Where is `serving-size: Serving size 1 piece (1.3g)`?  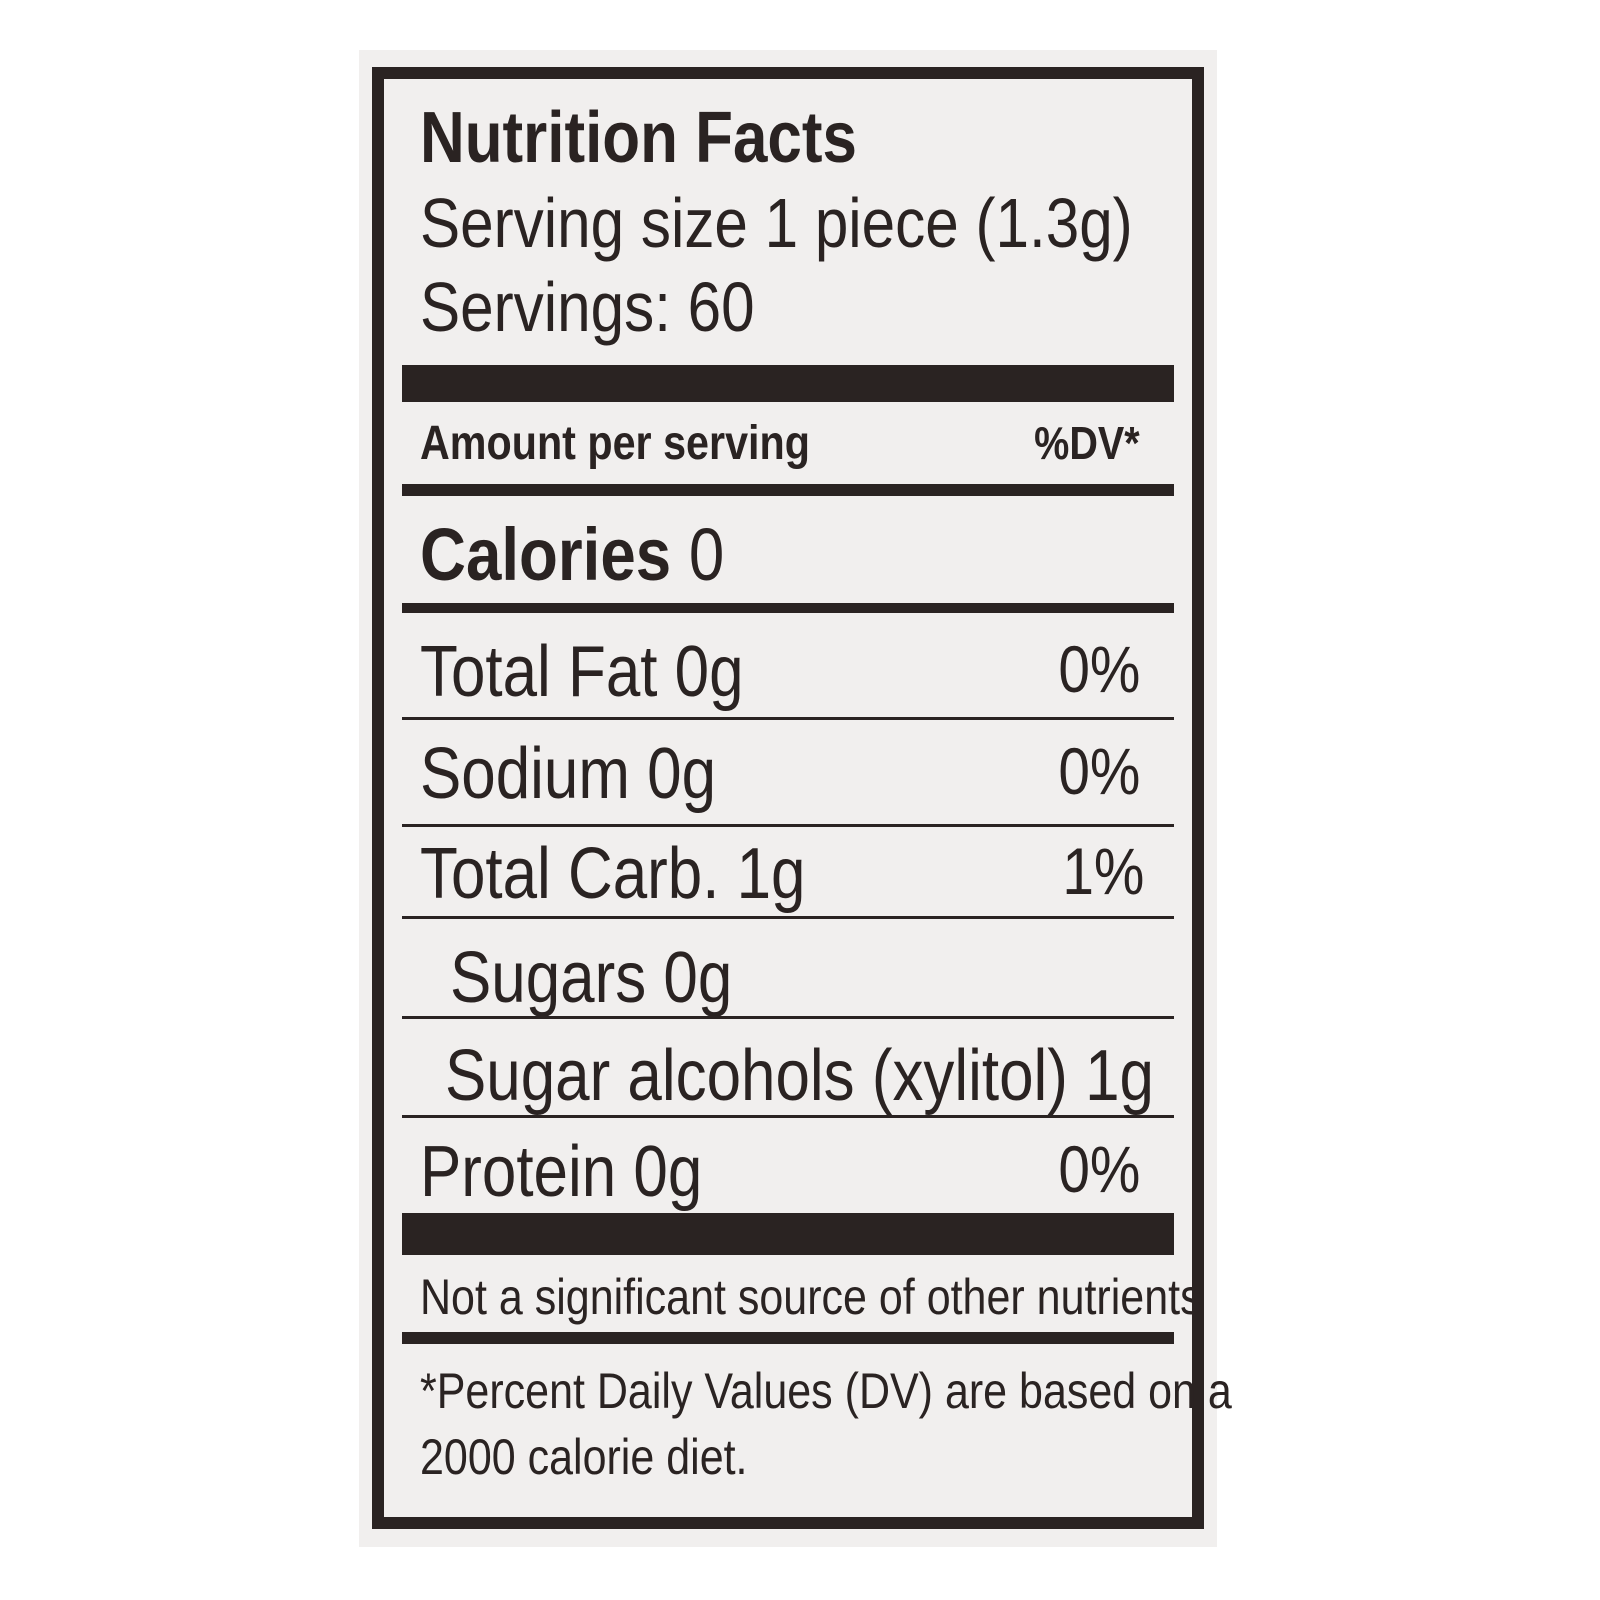
serving-size: Serving size 1 piece (1.3g) is located at coordinates (776, 223).